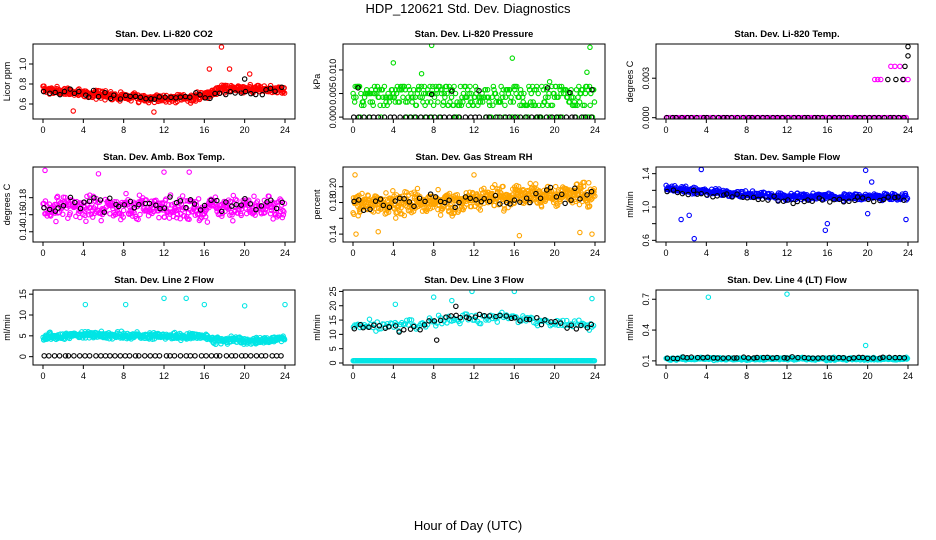 The width and height of the screenshot is (936, 540). Describe the element at coordinates (787, 327) in the screenshot. I see `plot-frame` at that location.